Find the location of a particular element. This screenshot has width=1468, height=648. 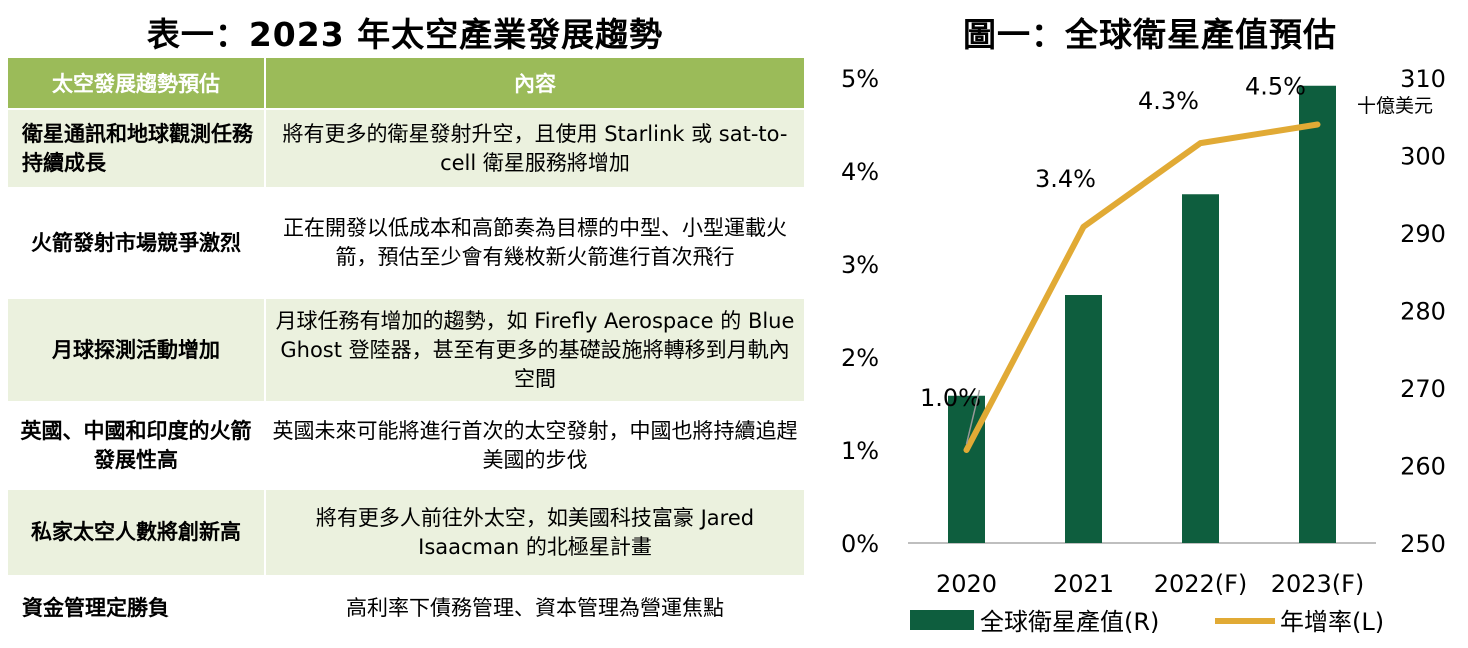

data-label-leader-line is located at coordinates (973, 417).